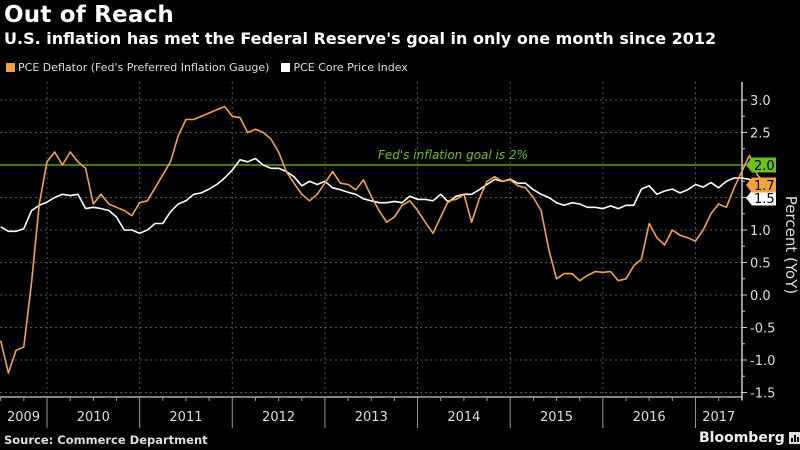 The height and width of the screenshot is (450, 800). What do you see at coordinates (762, 394) in the screenshot?
I see `y-tick-label: -1.5` at bounding box center [762, 394].